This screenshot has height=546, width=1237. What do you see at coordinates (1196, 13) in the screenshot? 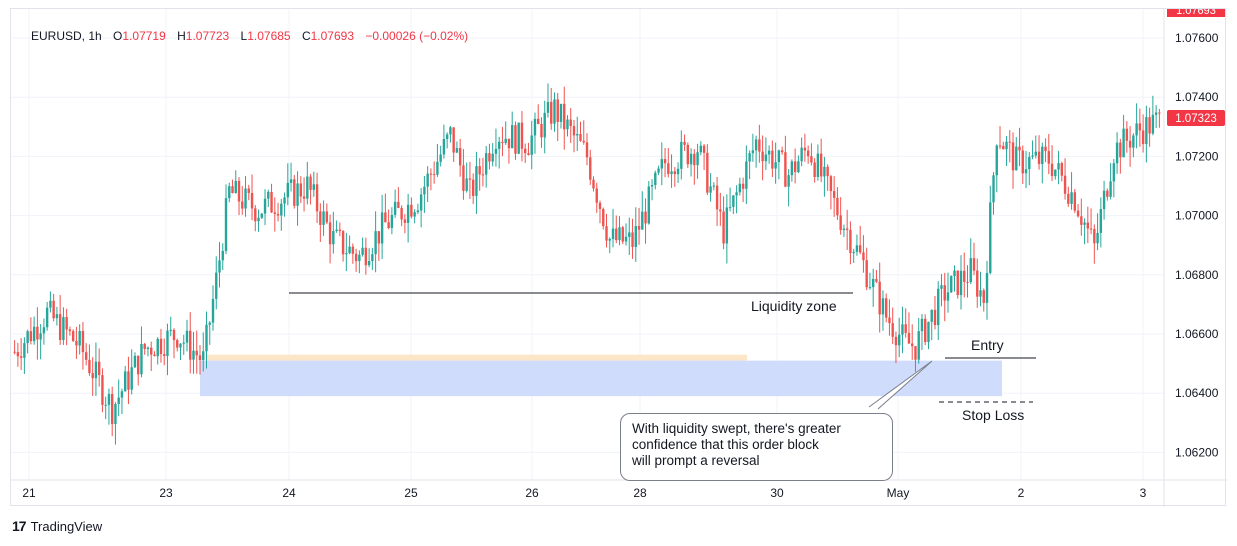
I see `top-price-badge-text: 1.07693` at bounding box center [1196, 13].